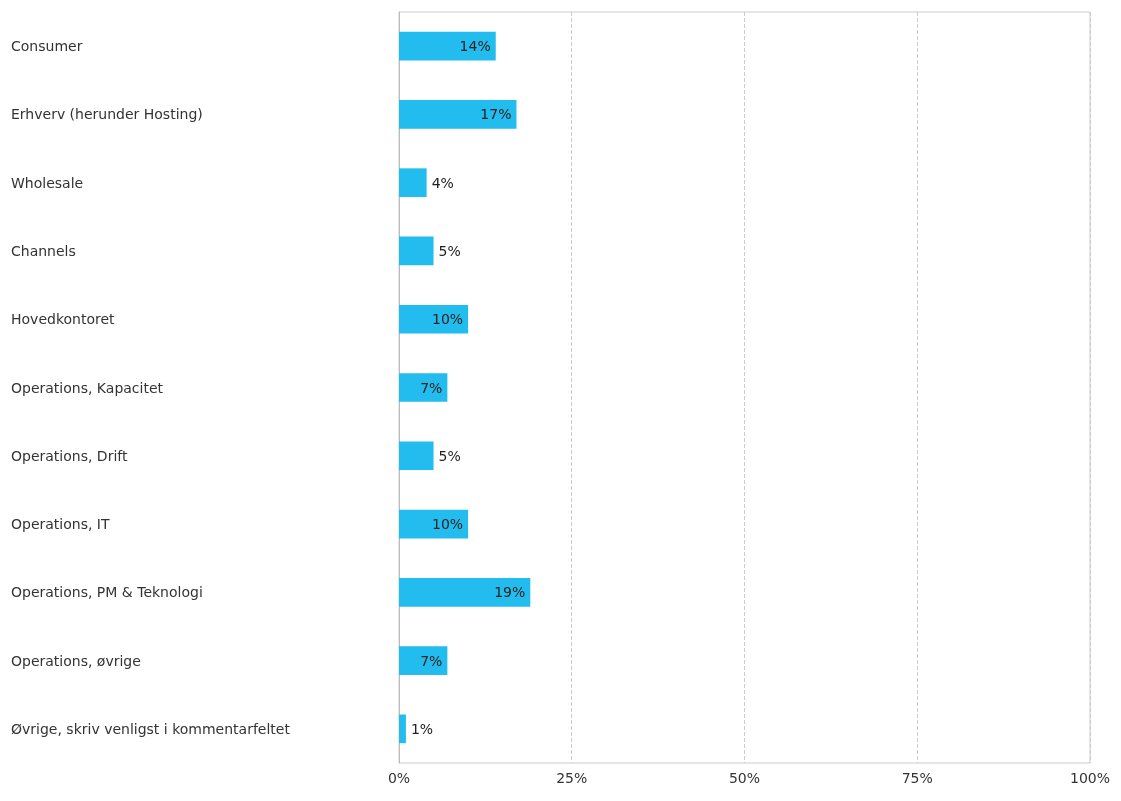  I want to click on data-label: 17%, so click(496, 114).